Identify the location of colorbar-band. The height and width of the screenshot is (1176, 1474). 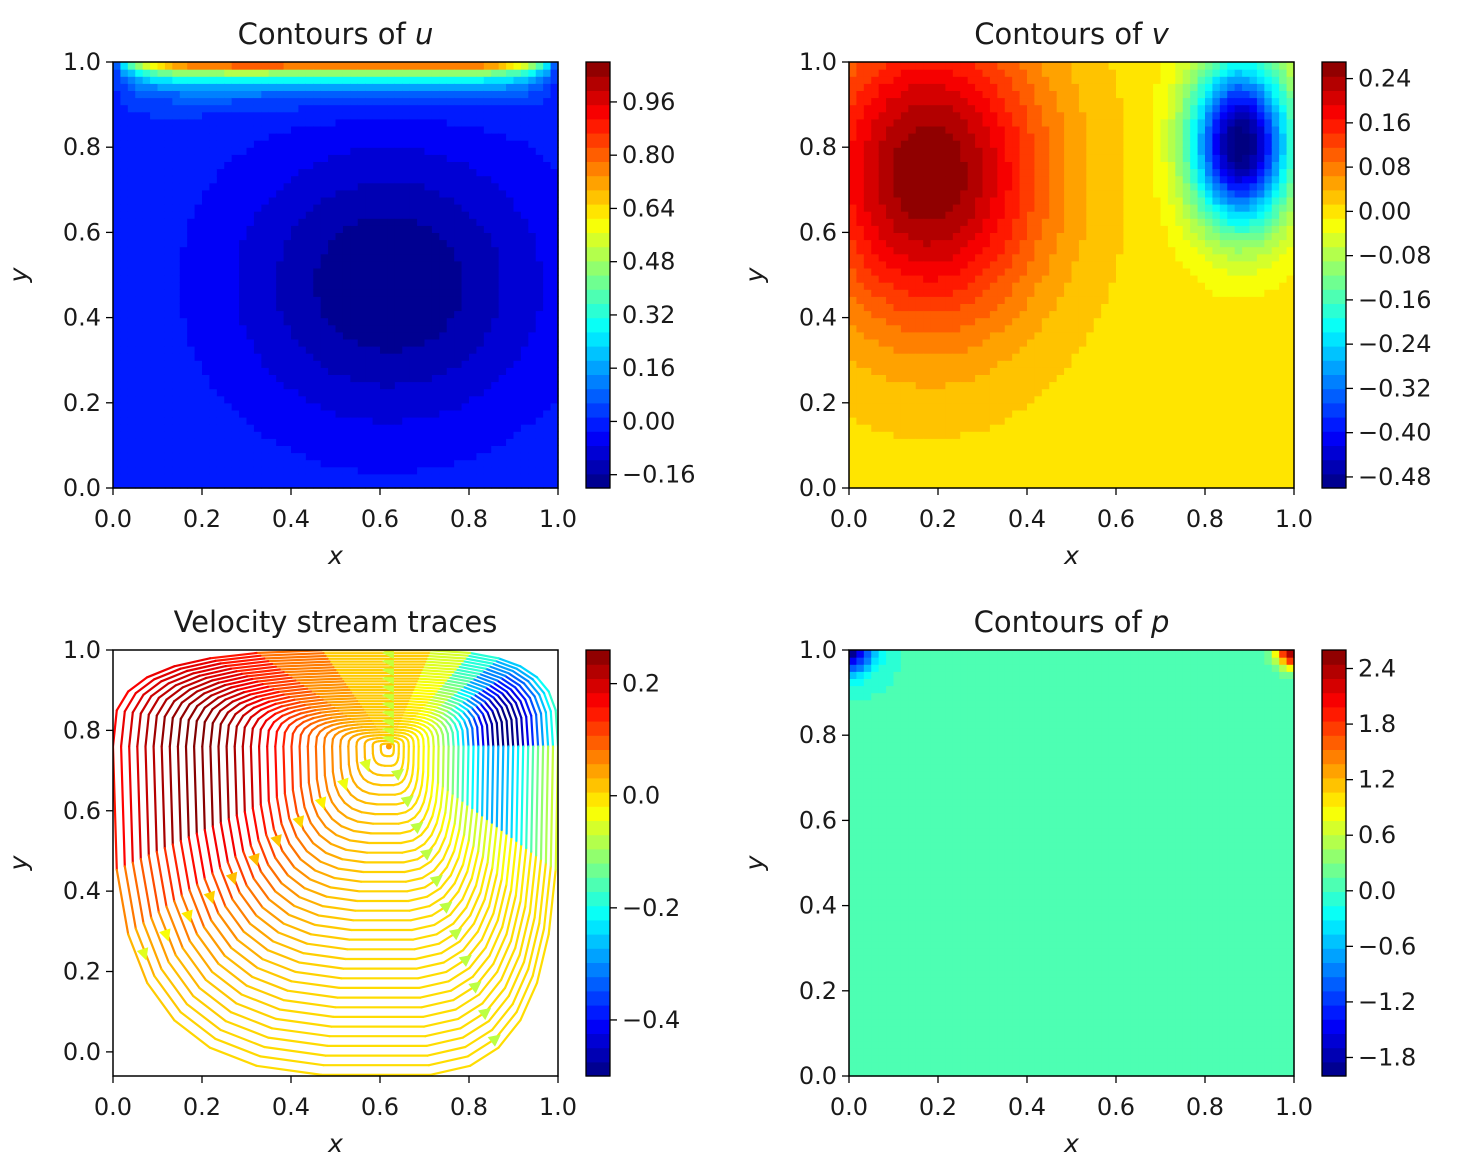
(598, 438).